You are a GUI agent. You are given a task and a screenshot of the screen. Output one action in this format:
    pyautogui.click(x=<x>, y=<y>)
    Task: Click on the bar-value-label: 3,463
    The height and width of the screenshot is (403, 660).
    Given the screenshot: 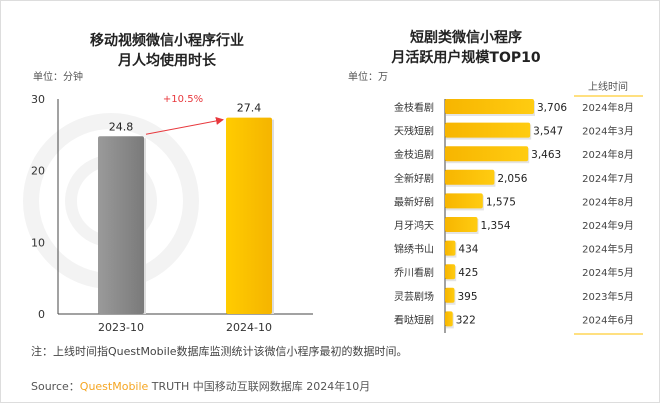 What is the action you would take?
    pyautogui.click(x=546, y=155)
    